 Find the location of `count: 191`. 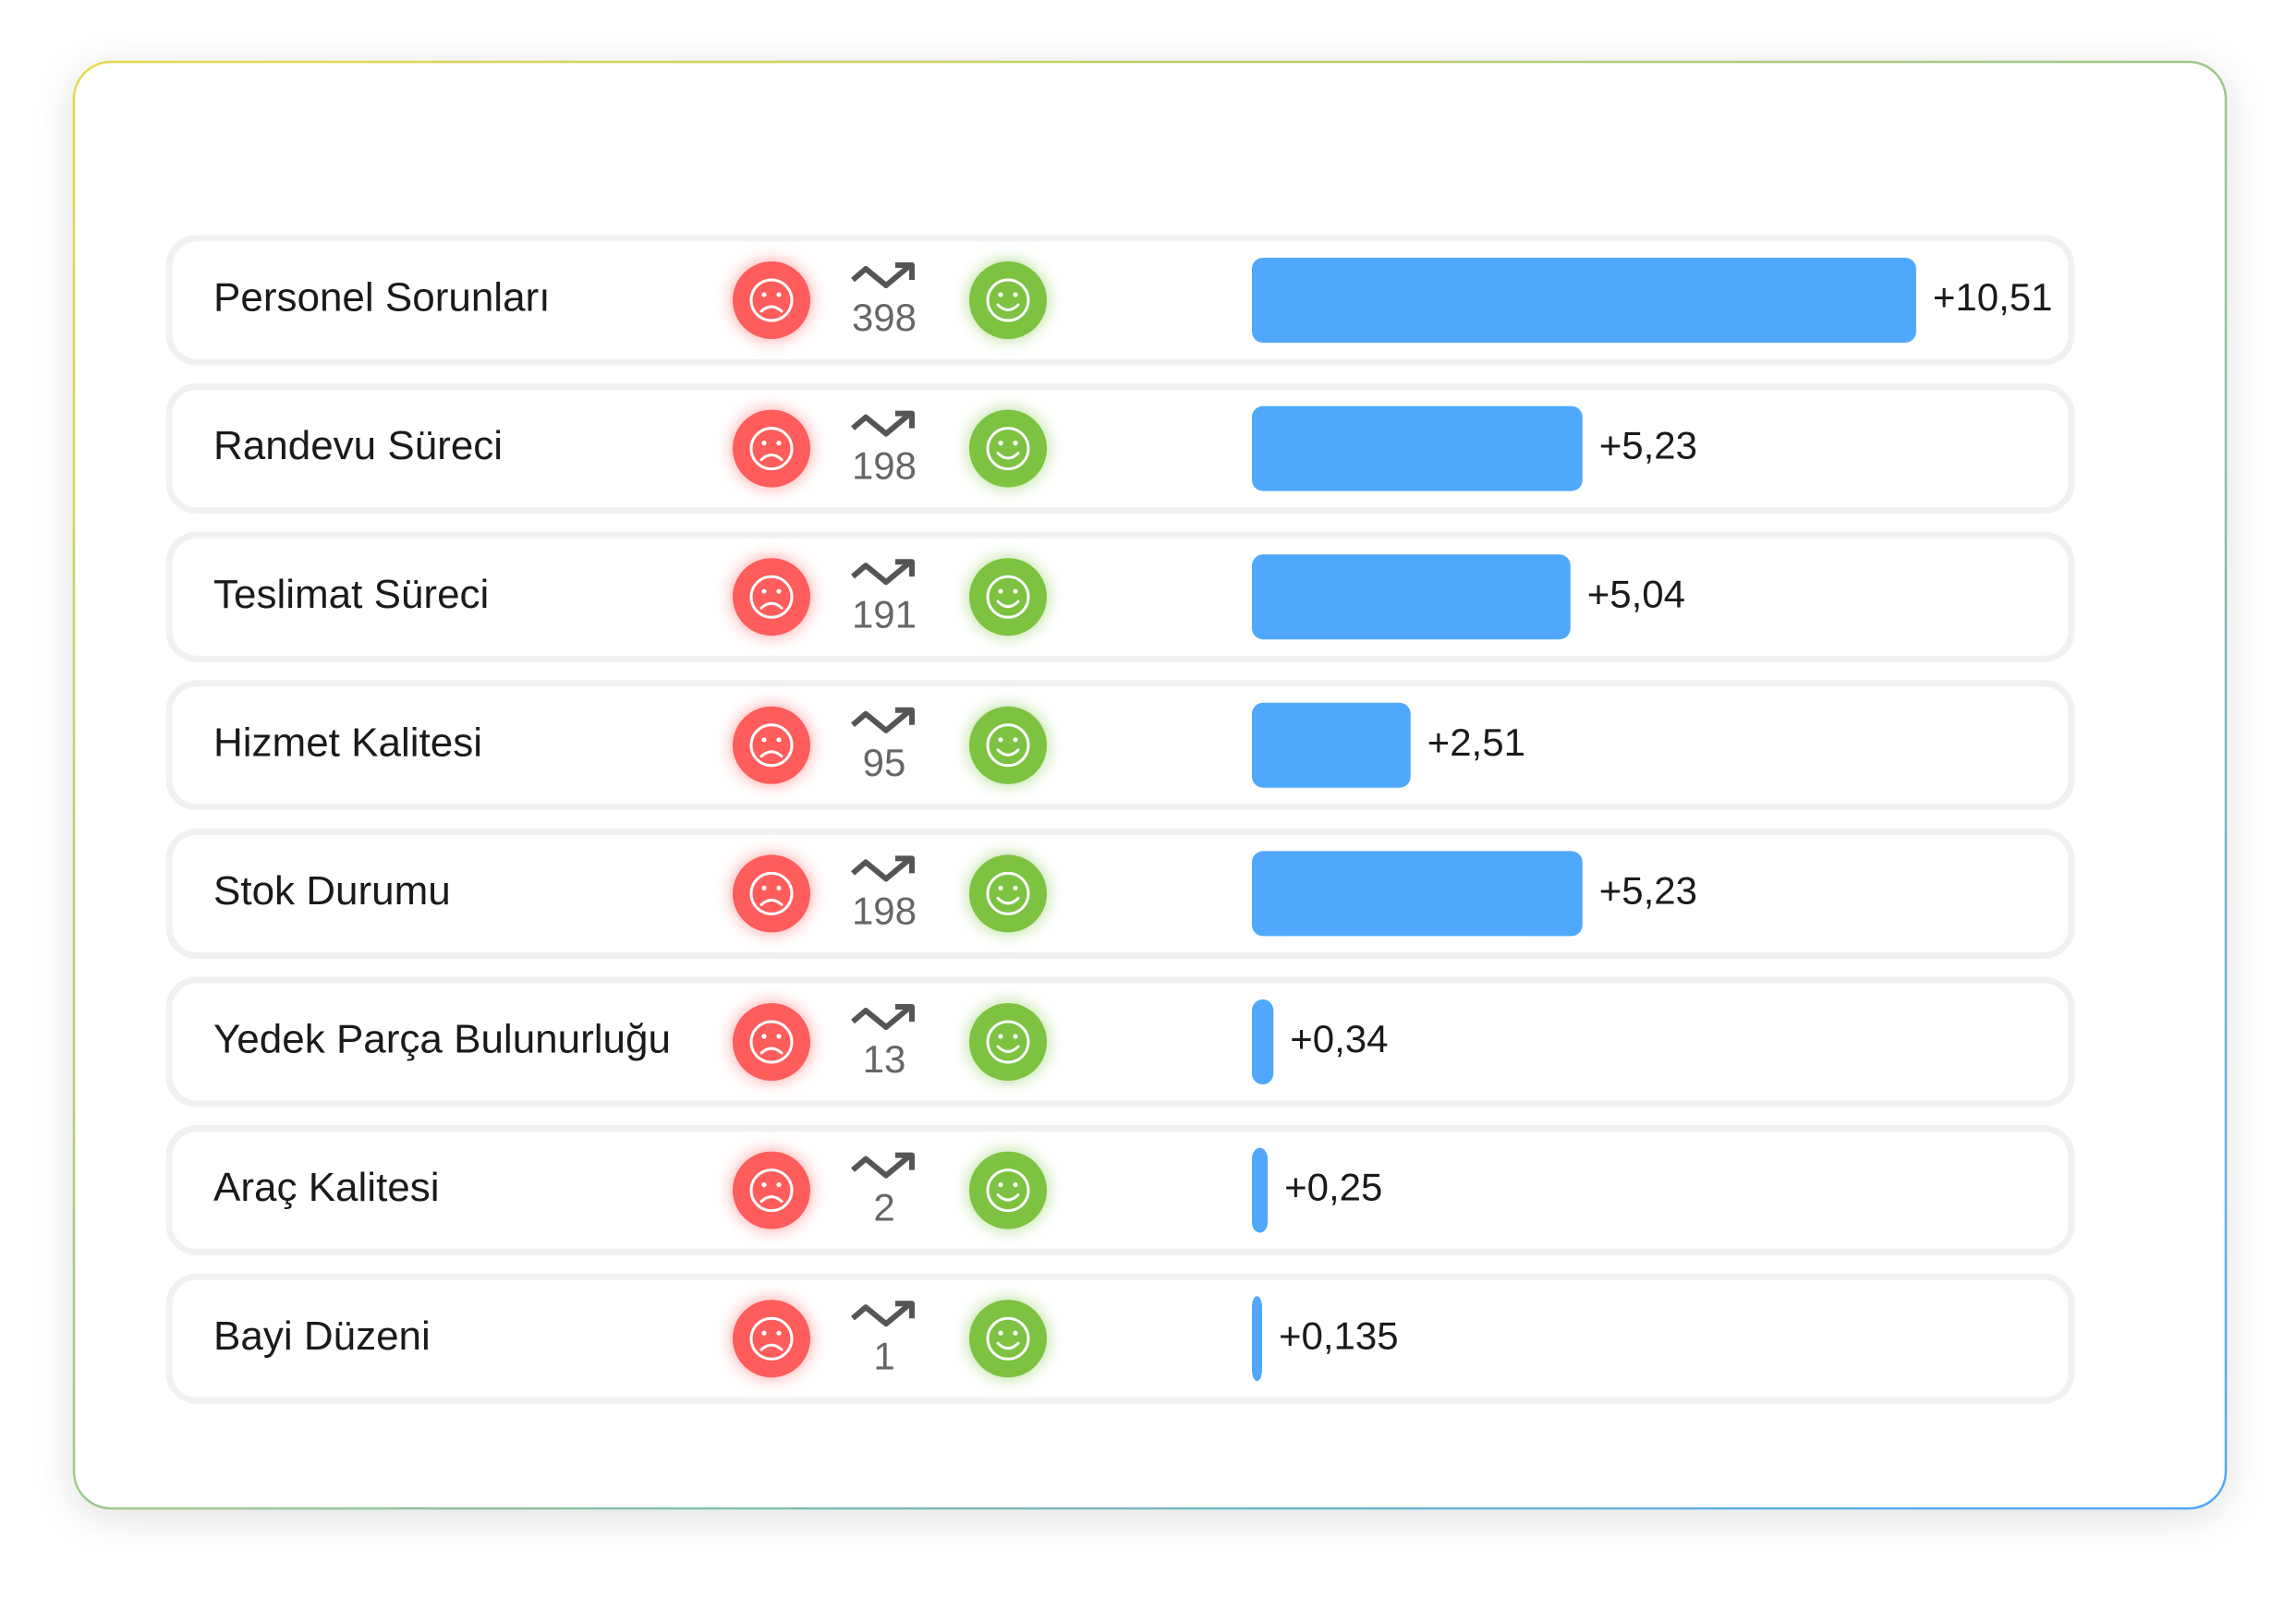

count: 191 is located at coordinates (884, 614).